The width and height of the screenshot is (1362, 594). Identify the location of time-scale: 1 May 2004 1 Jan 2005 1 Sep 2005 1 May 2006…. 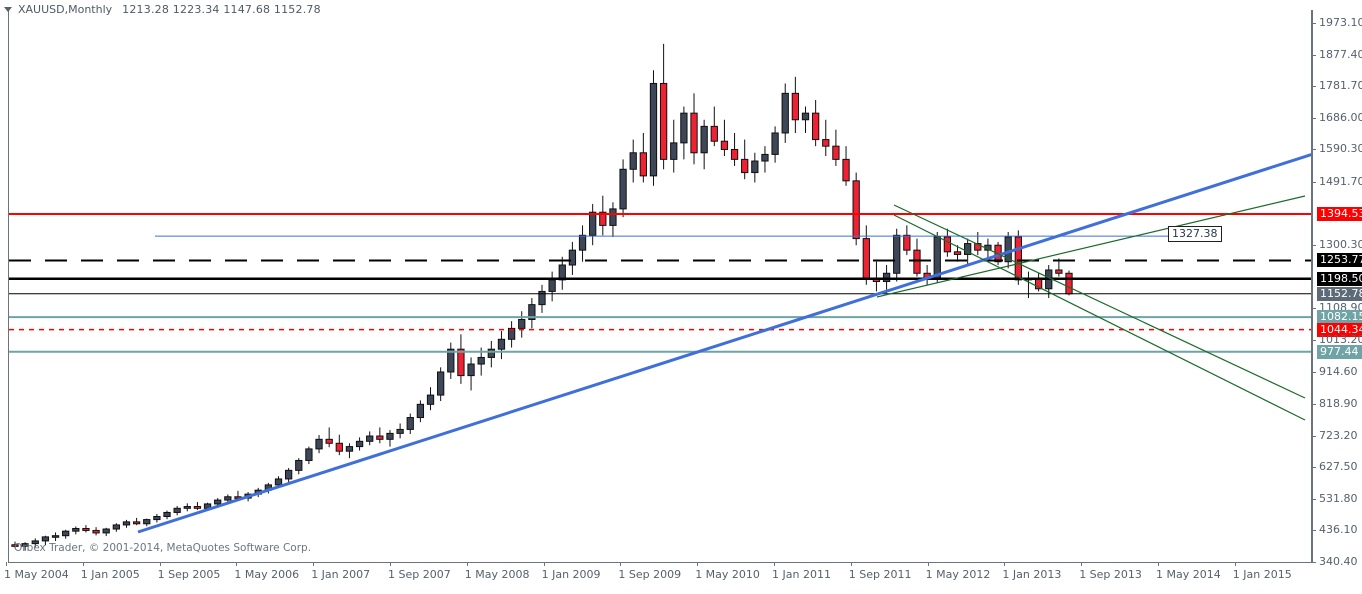
(681, 578).